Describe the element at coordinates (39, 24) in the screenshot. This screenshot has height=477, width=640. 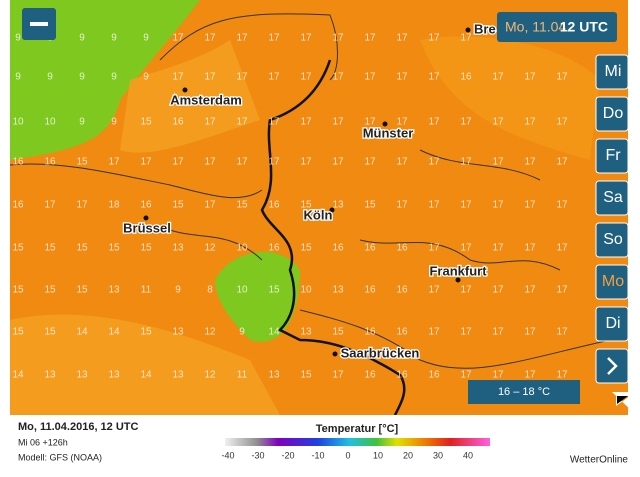
I see `minus-icon` at that location.